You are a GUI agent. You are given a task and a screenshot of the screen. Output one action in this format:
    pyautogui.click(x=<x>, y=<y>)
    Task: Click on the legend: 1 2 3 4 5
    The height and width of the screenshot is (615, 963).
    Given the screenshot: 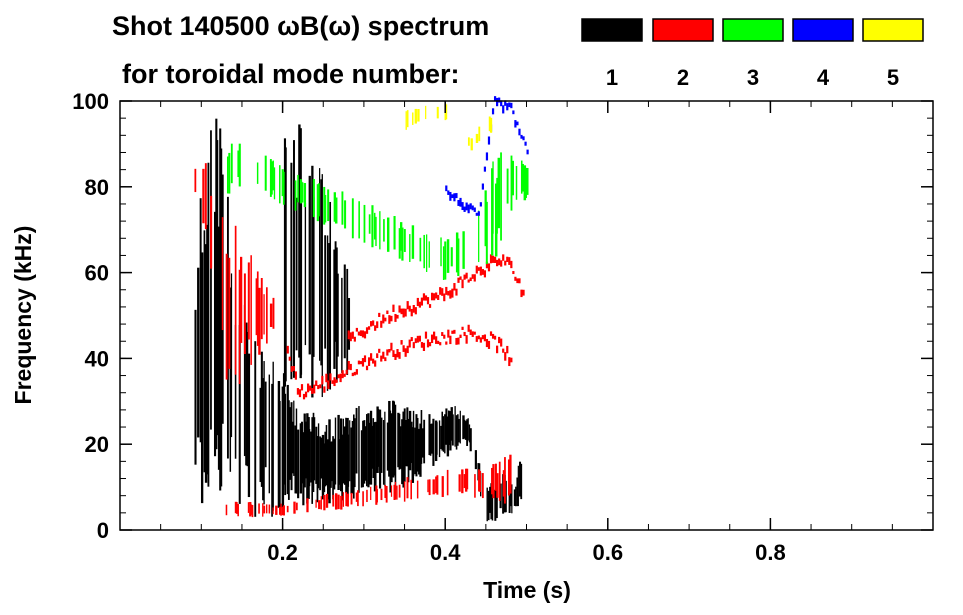 What is the action you would take?
    pyautogui.click(x=752, y=54)
    